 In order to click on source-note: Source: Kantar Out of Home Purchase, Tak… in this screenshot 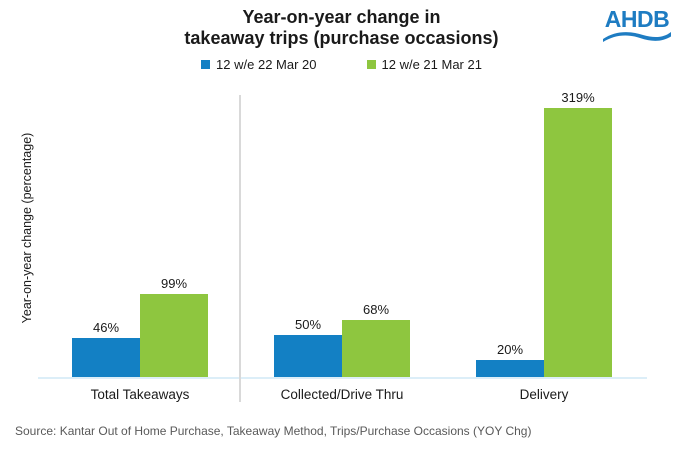, I will do `click(273, 431)`.